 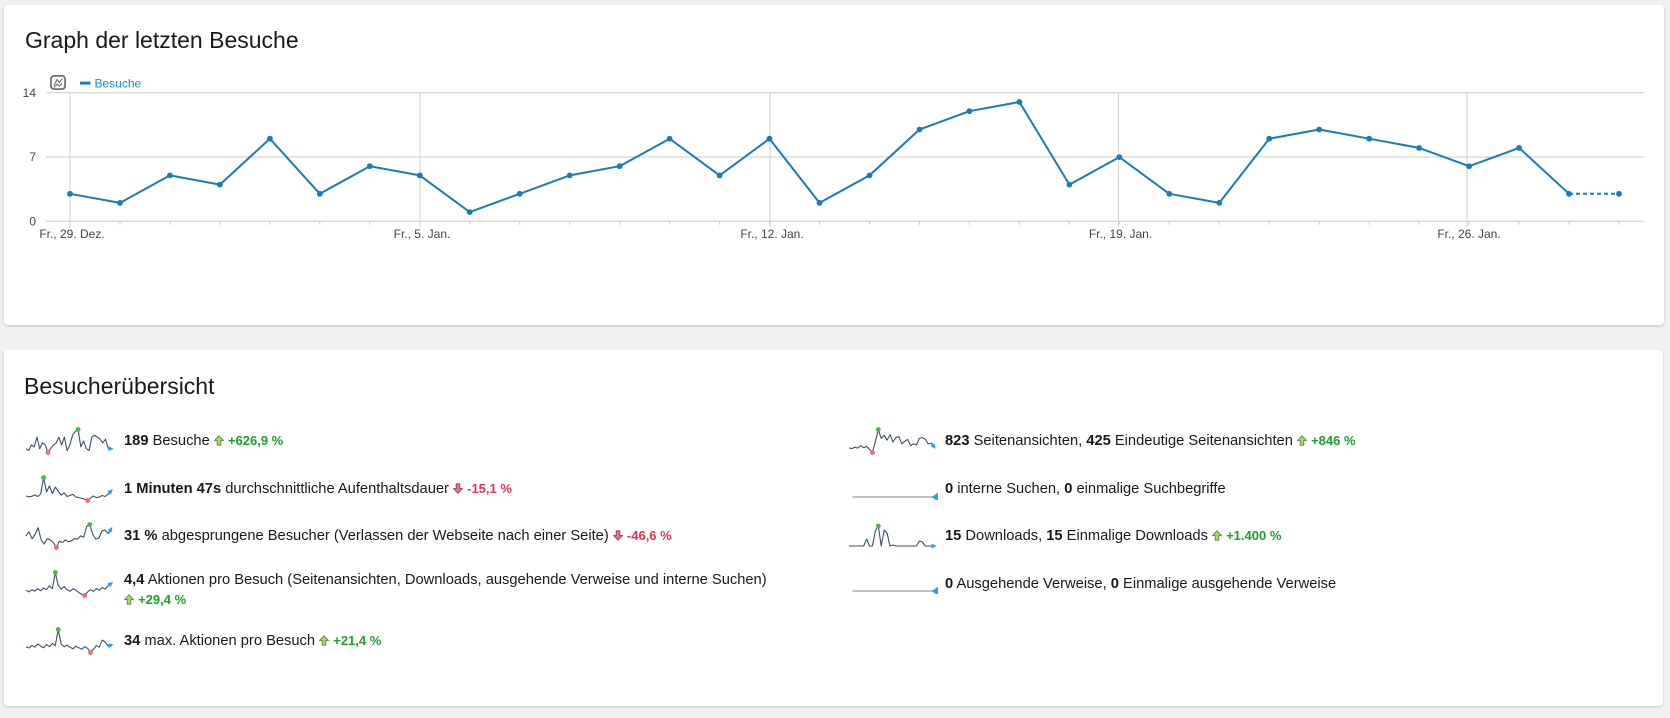 What do you see at coordinates (771, 234) in the screenshot?
I see `svg-text: Fr., 12. Jan.` at bounding box center [771, 234].